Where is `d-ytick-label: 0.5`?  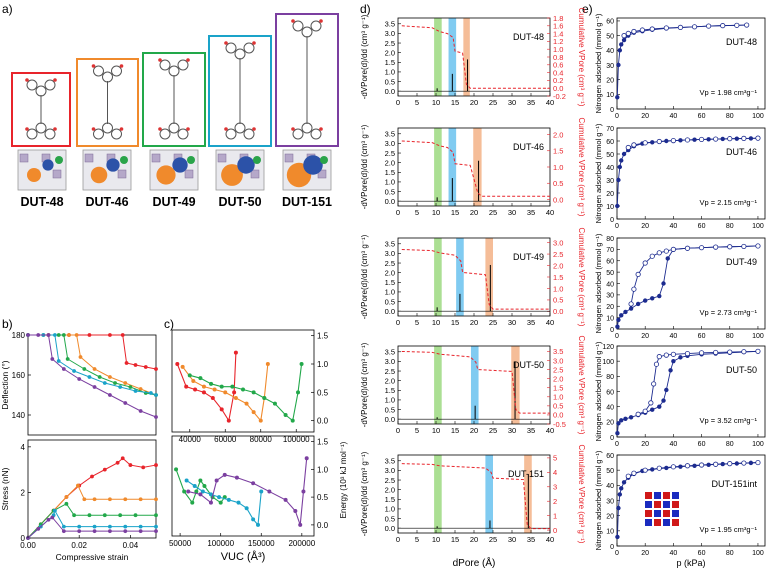 d-ytick-label: 0.5 is located at coordinates (390, 518).